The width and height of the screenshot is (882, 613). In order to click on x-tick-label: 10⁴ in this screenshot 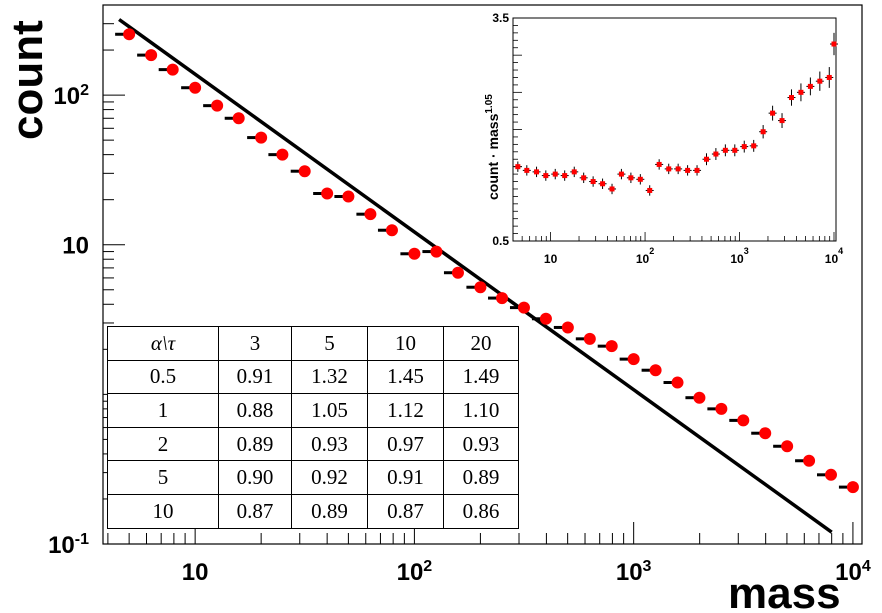, I will do `click(853, 572)`.